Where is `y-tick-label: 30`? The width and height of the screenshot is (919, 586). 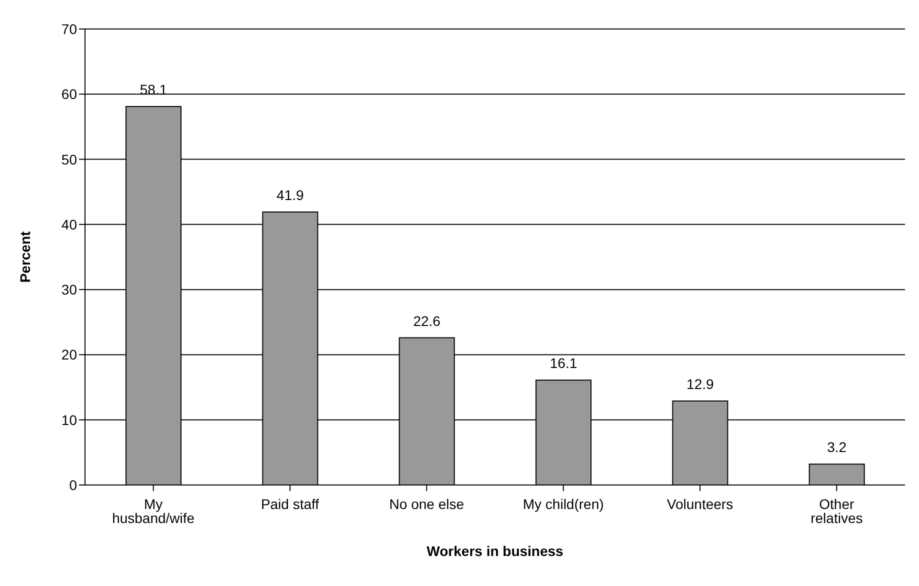
y-tick-label: 30 is located at coordinates (69, 290).